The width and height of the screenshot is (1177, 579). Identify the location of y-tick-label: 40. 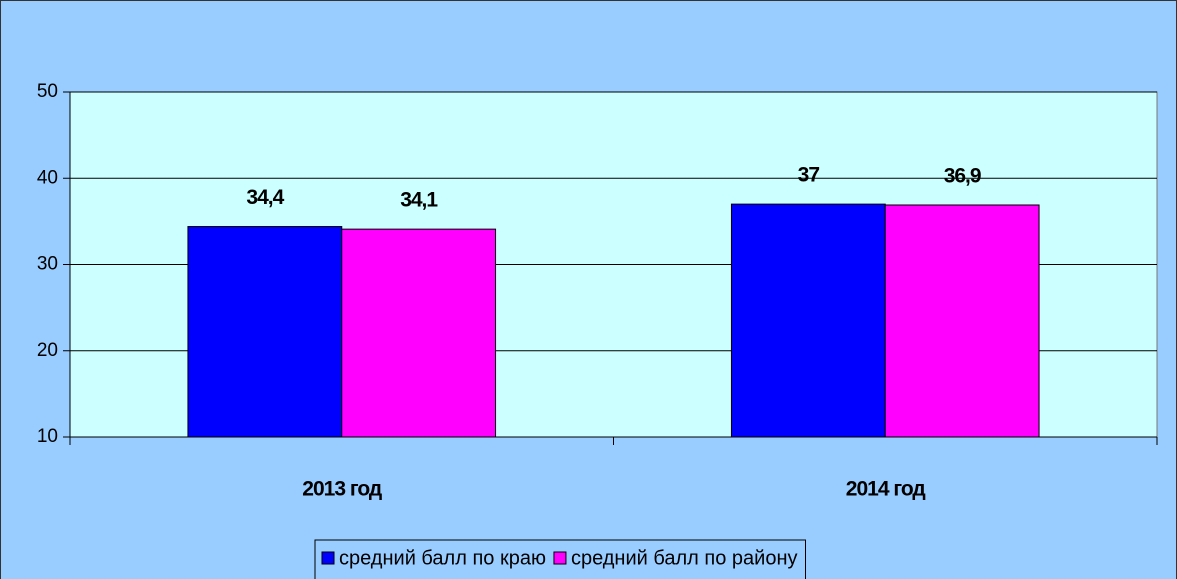
(47, 177).